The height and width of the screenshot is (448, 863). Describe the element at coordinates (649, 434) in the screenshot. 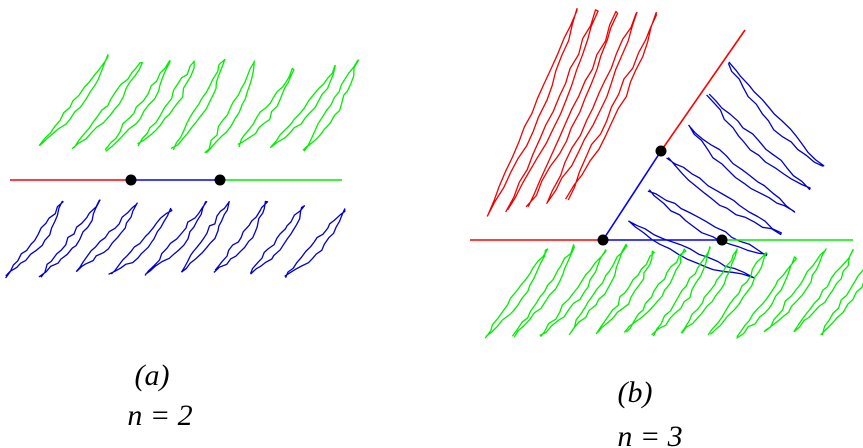

I see `panel-caption: n = 3` at that location.